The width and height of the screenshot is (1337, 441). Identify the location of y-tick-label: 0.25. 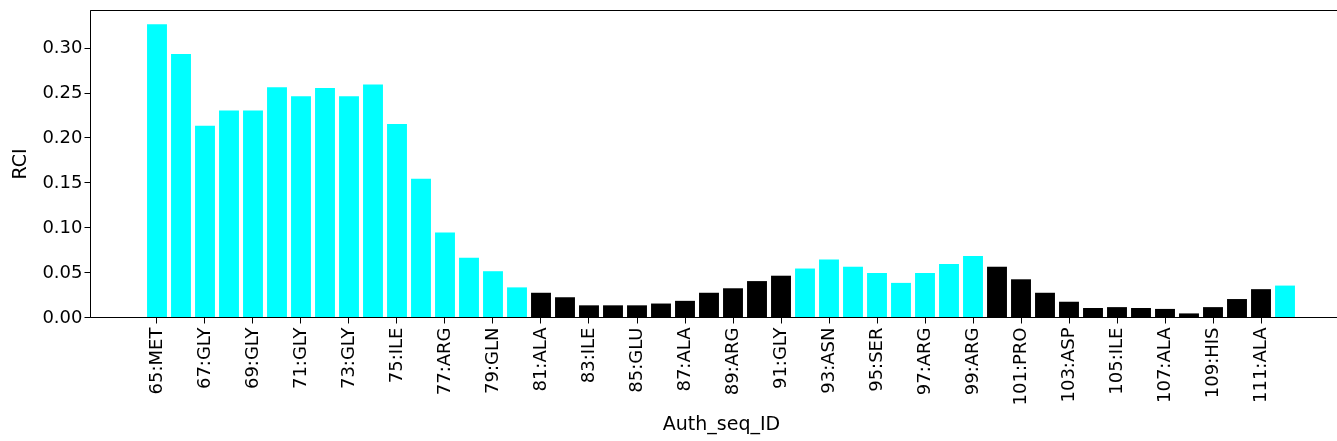
(62, 92).